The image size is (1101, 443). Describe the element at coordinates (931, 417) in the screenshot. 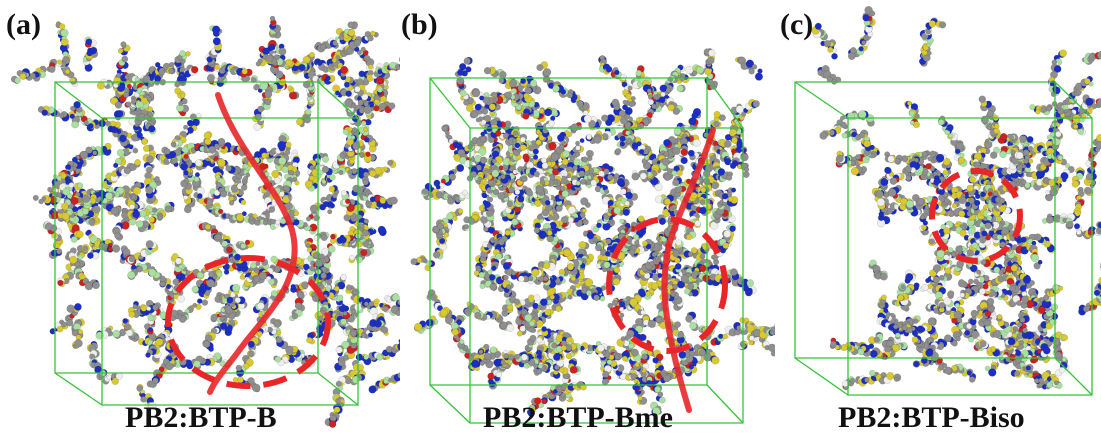

I see `panel-caption-c: PB2:BTP-Biso` at that location.